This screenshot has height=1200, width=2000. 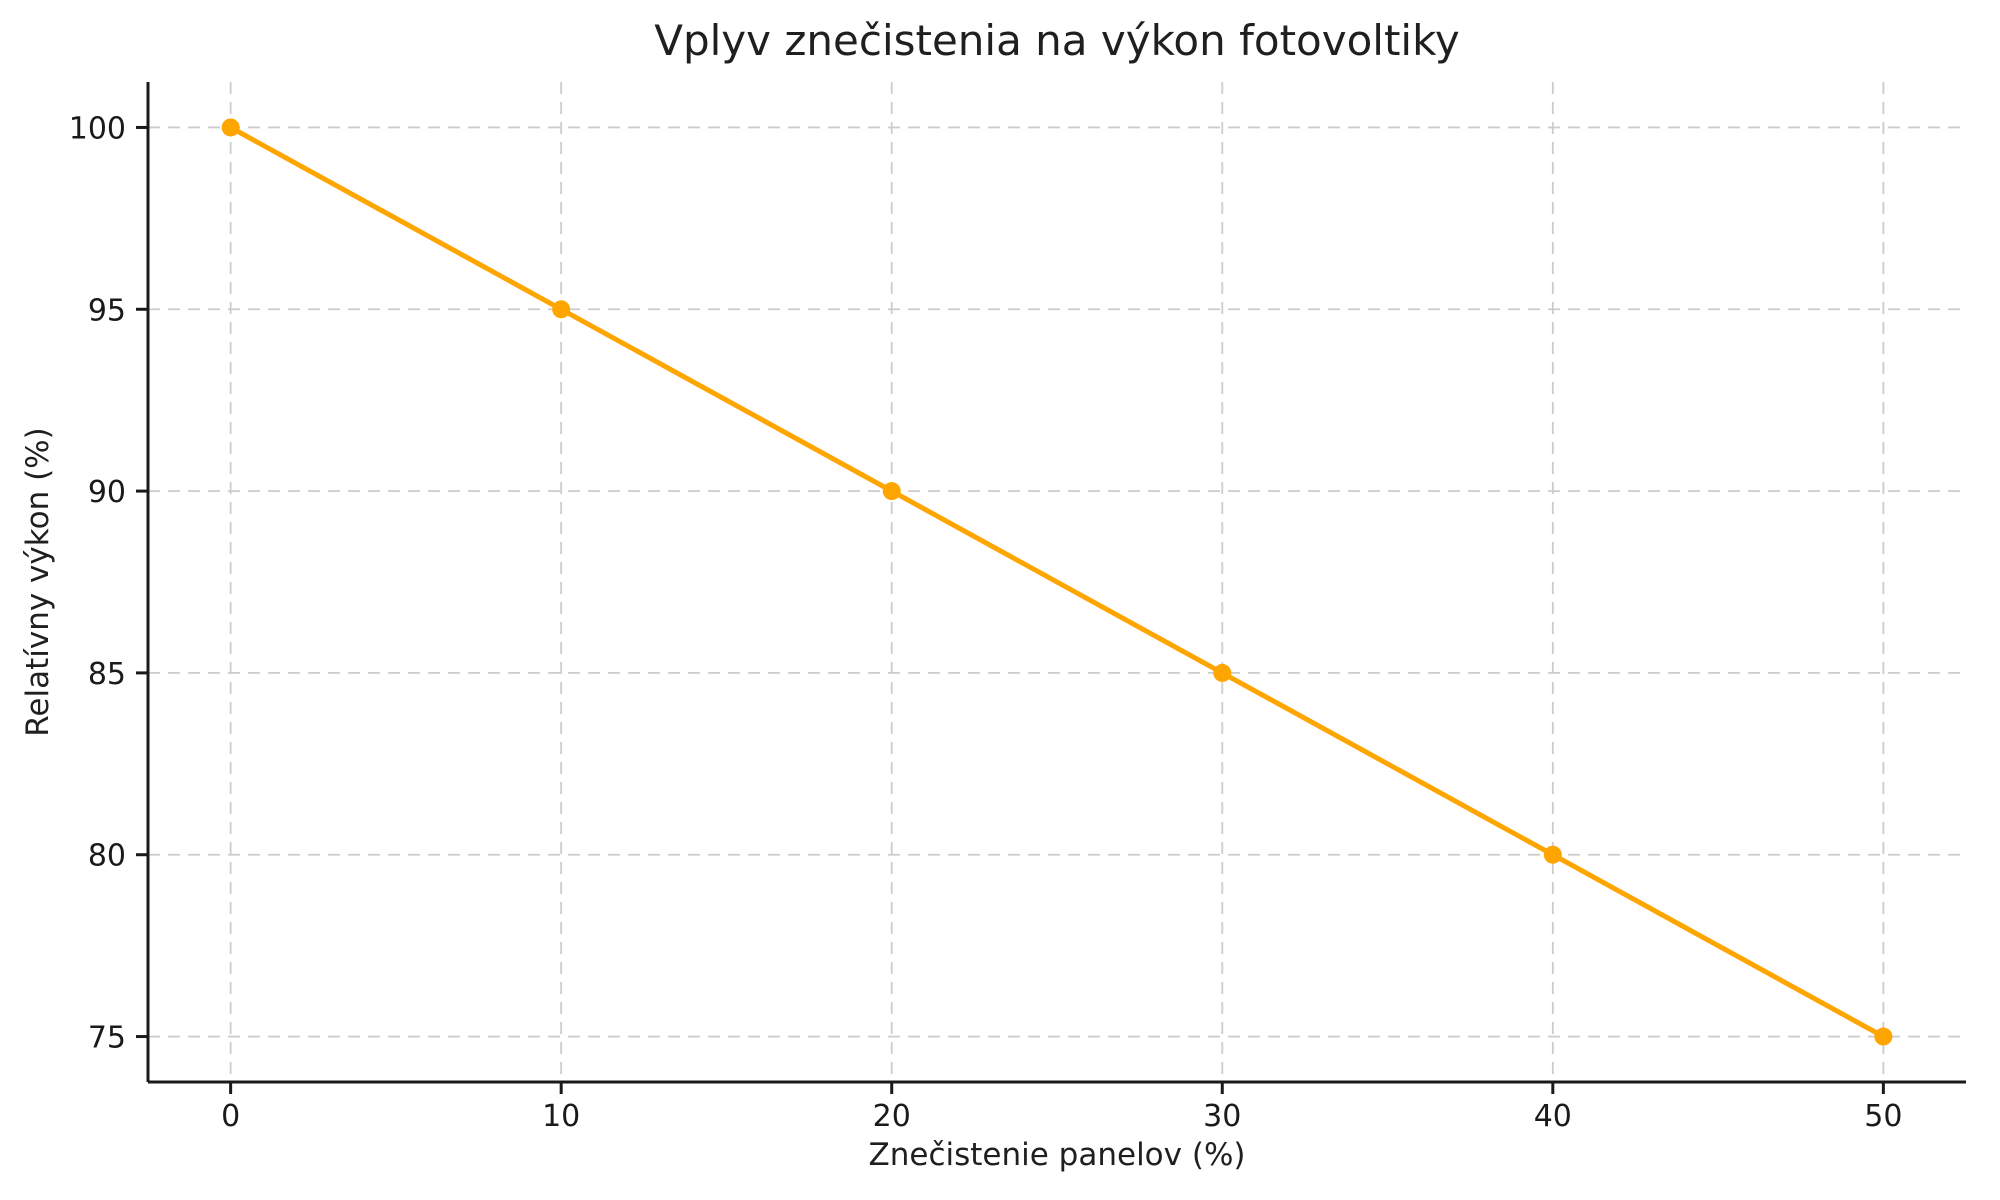 What do you see at coordinates (1883, 1116) in the screenshot?
I see `x-tick-label: 50` at bounding box center [1883, 1116].